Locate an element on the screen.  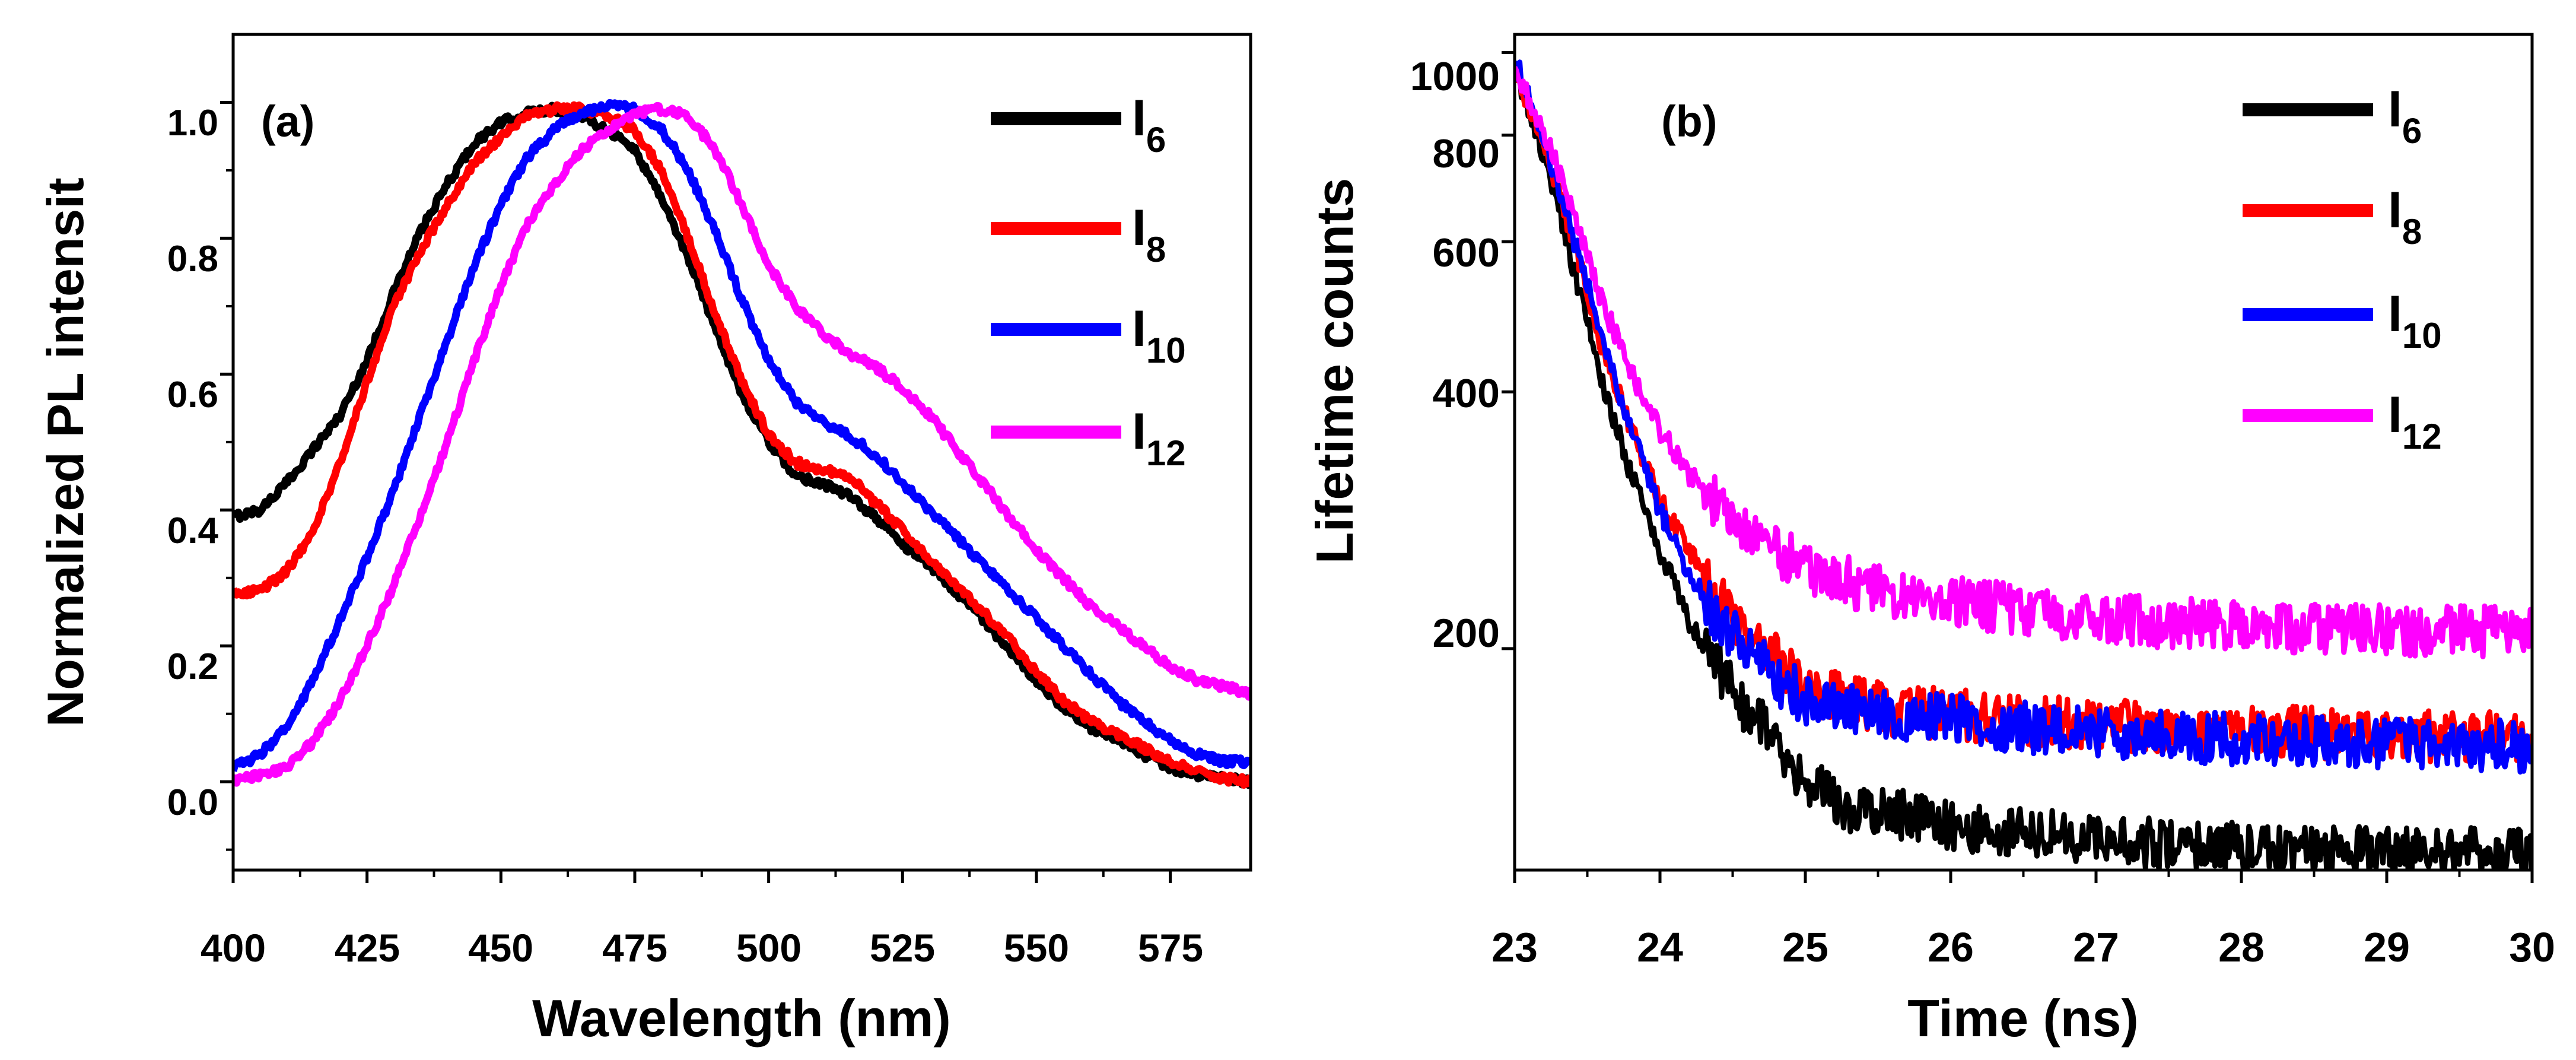
panel-b-x-tick-label: 24 is located at coordinates (1660, 947).